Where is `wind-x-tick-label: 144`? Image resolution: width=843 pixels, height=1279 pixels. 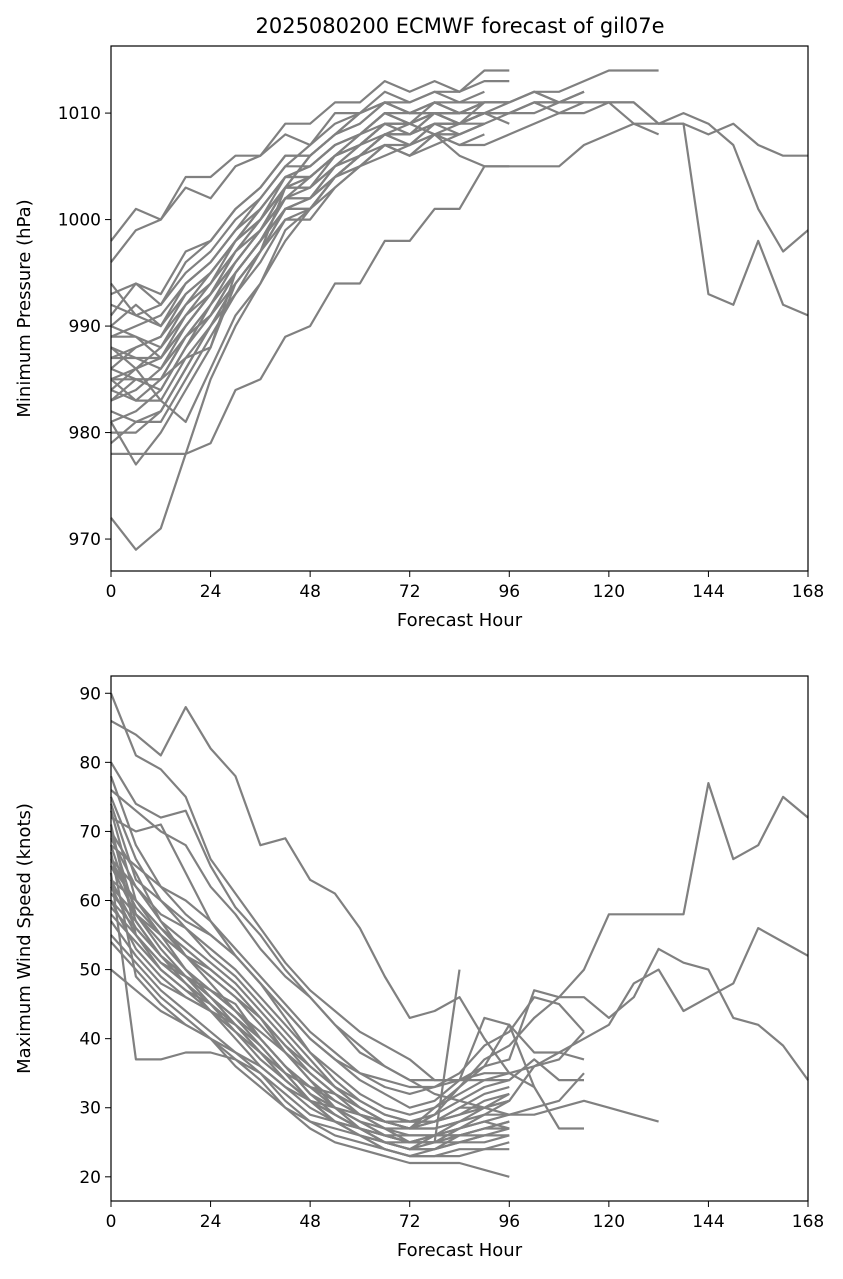 wind-x-tick-label: 144 is located at coordinates (708, 1222).